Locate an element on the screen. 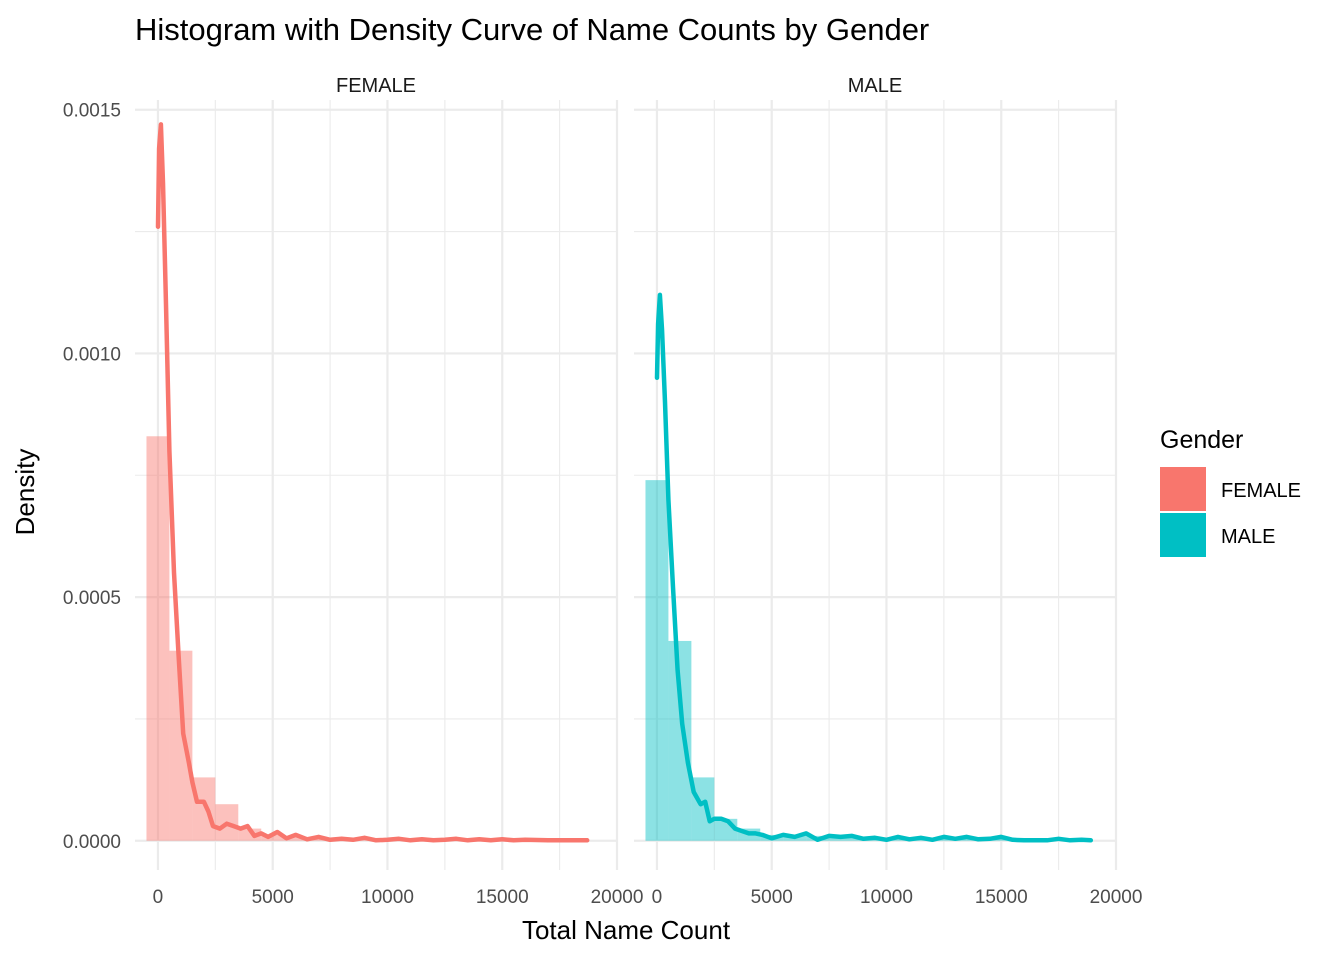 The image size is (1344, 960). y-tick-label: 0.0010 is located at coordinates (92, 354).